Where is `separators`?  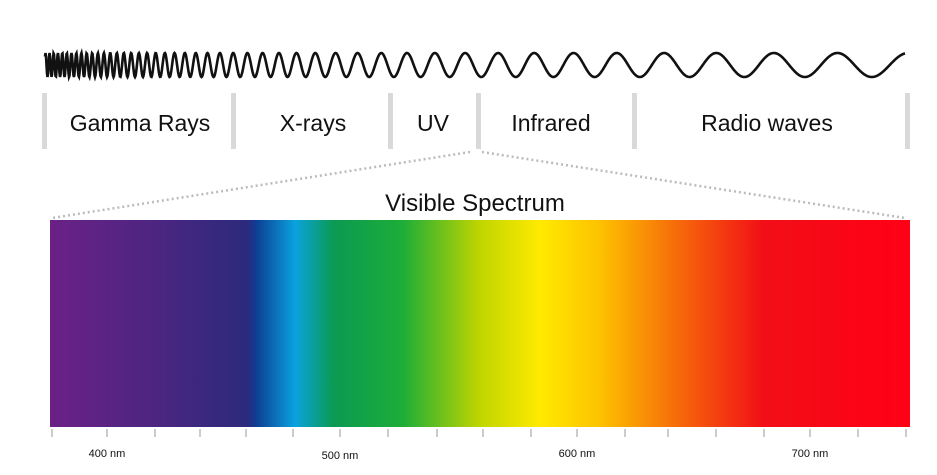
separators is located at coordinates (476, 121).